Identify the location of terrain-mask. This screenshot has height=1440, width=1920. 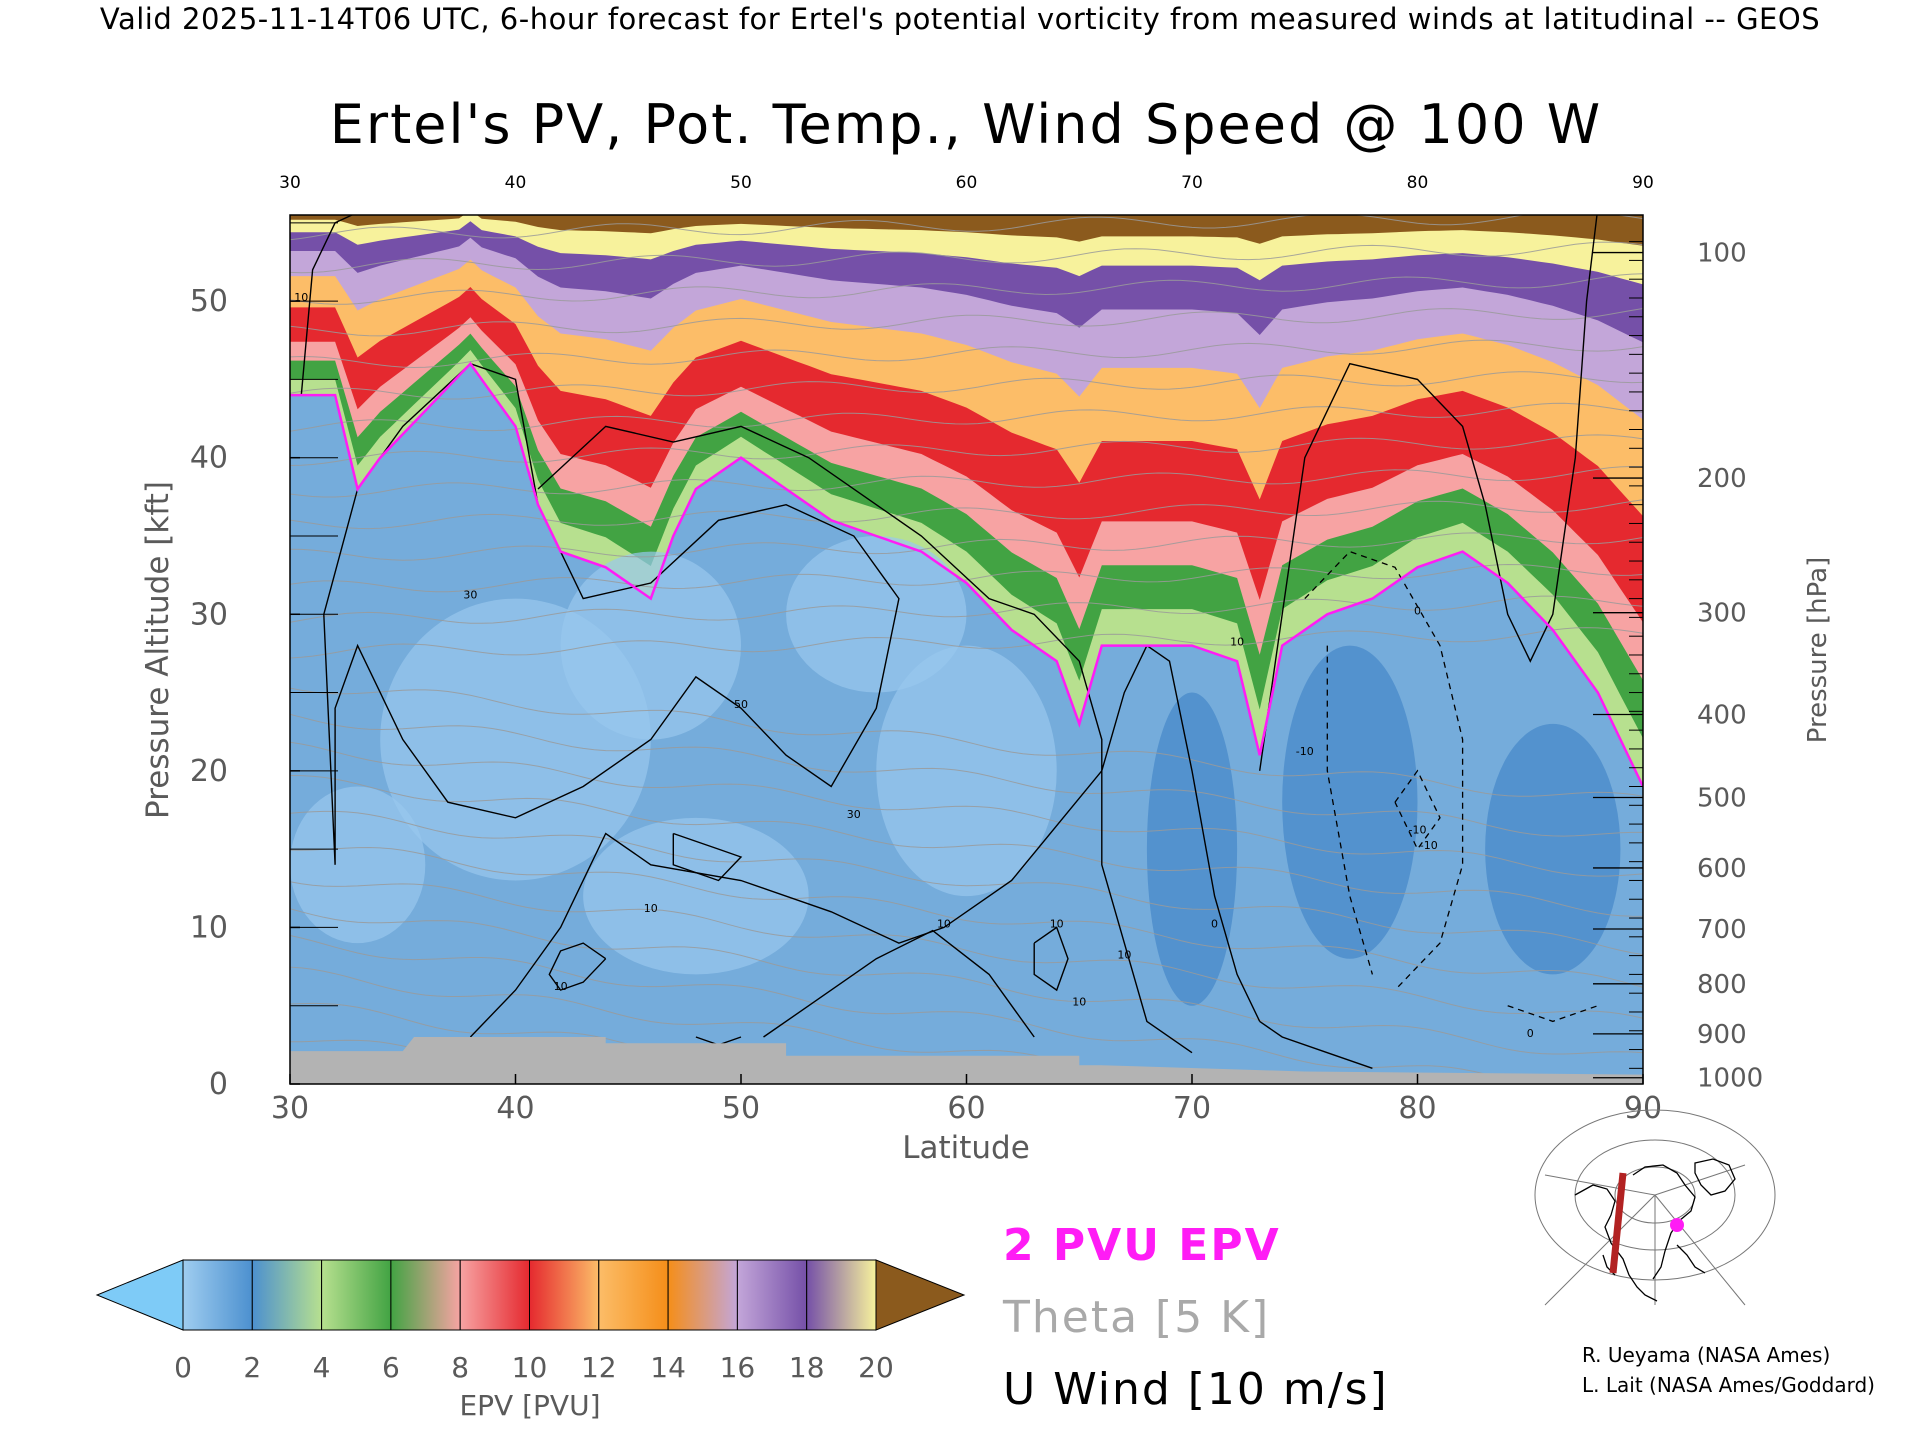
(966, 1060).